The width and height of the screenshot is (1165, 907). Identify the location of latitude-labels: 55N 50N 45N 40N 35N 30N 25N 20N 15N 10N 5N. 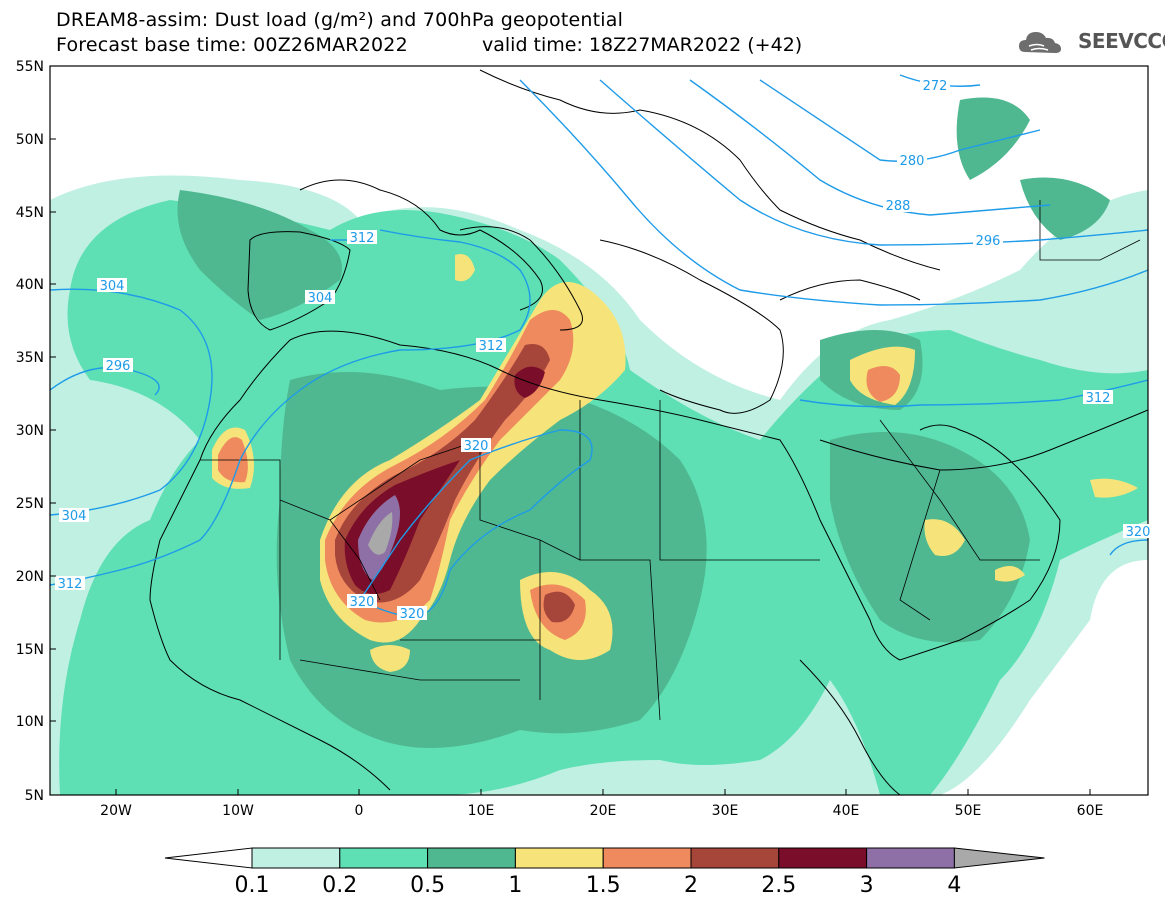
(36, 431).